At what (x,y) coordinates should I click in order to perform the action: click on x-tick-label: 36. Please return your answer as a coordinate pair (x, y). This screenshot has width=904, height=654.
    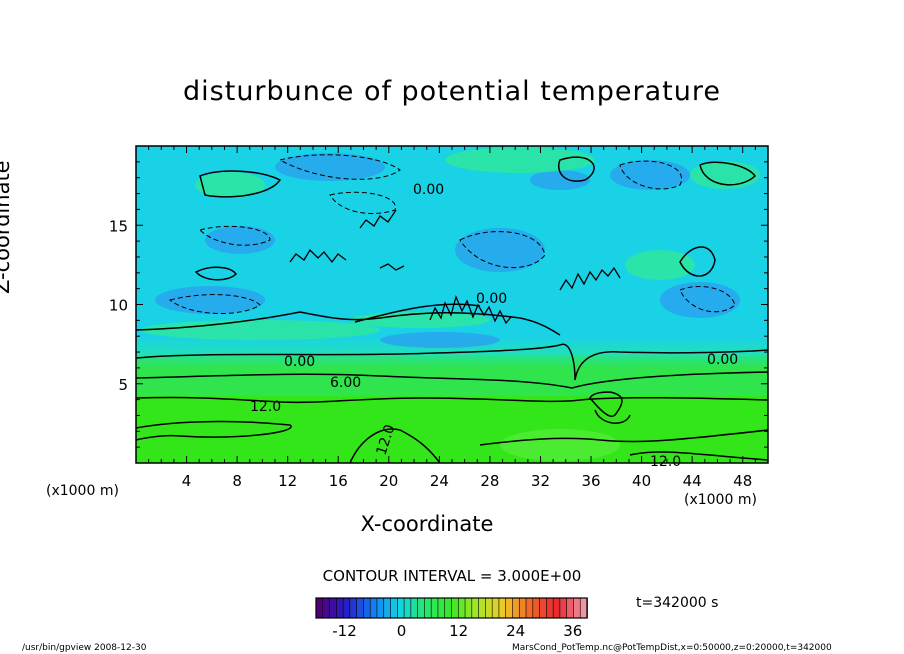
    Looking at the image, I should click on (590, 481).